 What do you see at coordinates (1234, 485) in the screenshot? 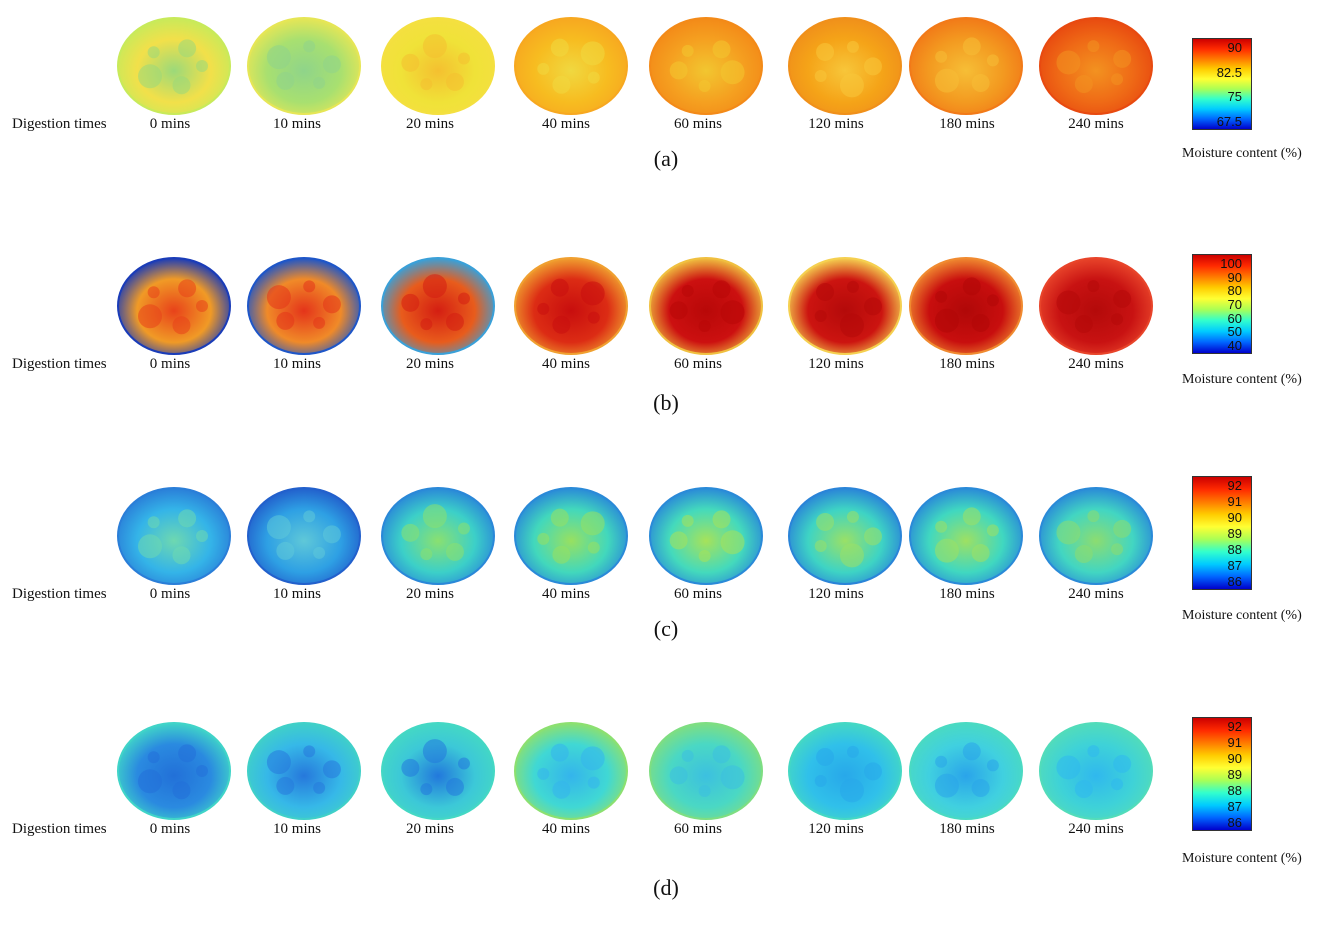
I see `colorbar-tick-label: 92` at bounding box center [1234, 485].